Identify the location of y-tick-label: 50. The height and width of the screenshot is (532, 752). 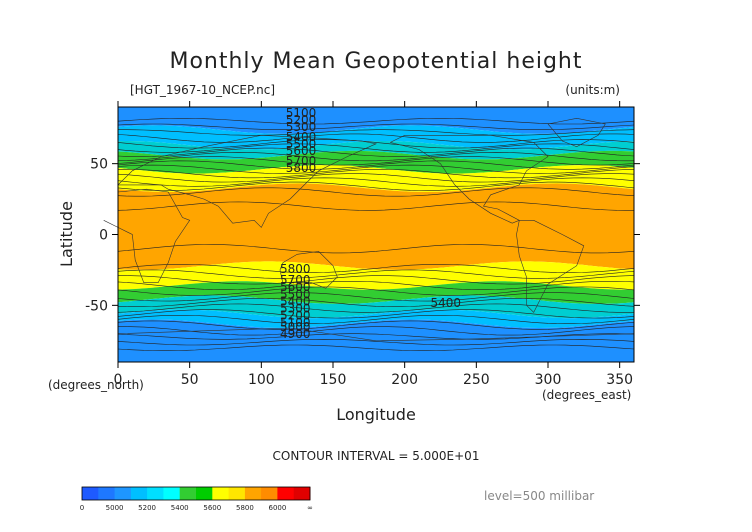
(99, 165).